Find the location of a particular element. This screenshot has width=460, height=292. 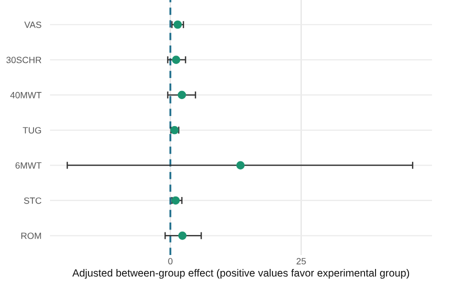

y-tick-label: 6MWT is located at coordinates (29, 165).